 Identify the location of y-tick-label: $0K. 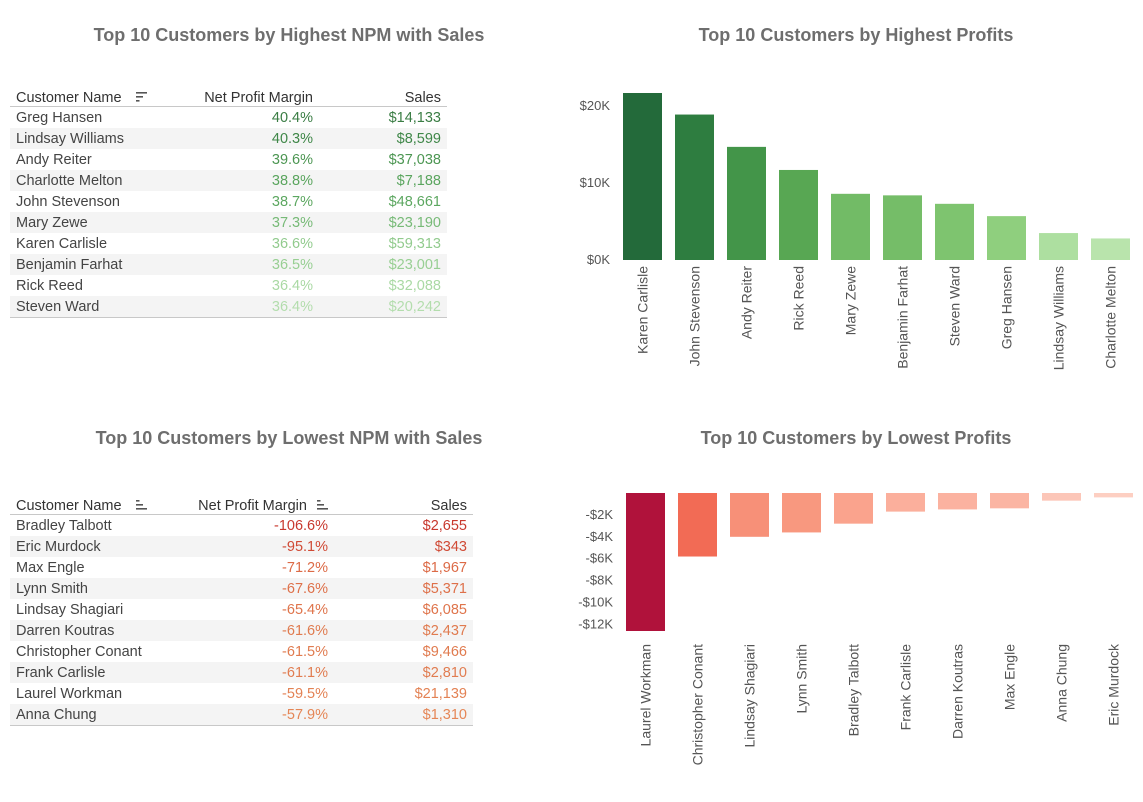
(598, 259).